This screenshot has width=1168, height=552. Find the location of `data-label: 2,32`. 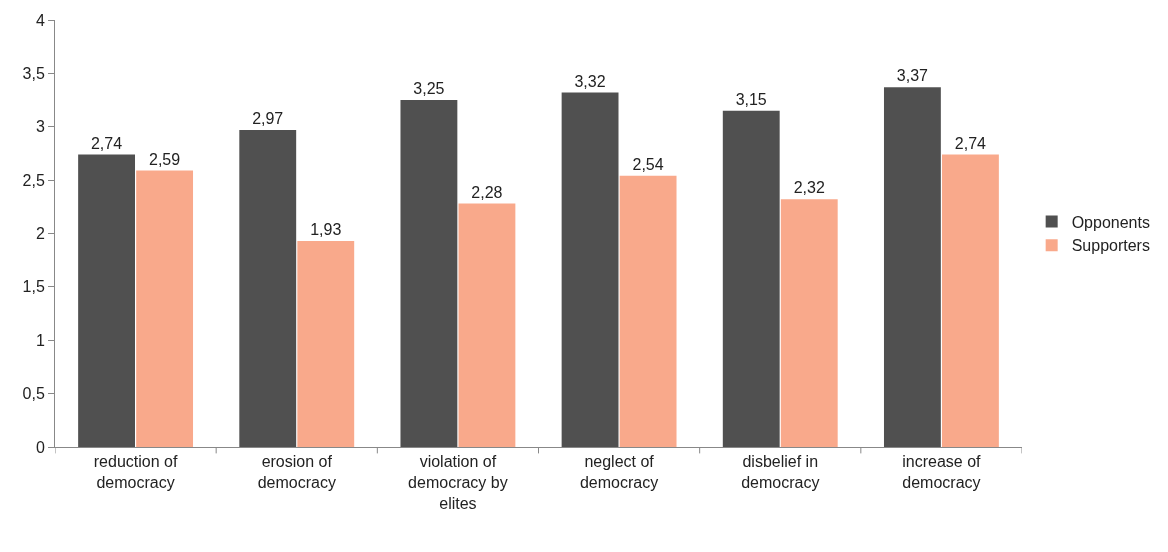

data-label: 2,32 is located at coordinates (809, 188).